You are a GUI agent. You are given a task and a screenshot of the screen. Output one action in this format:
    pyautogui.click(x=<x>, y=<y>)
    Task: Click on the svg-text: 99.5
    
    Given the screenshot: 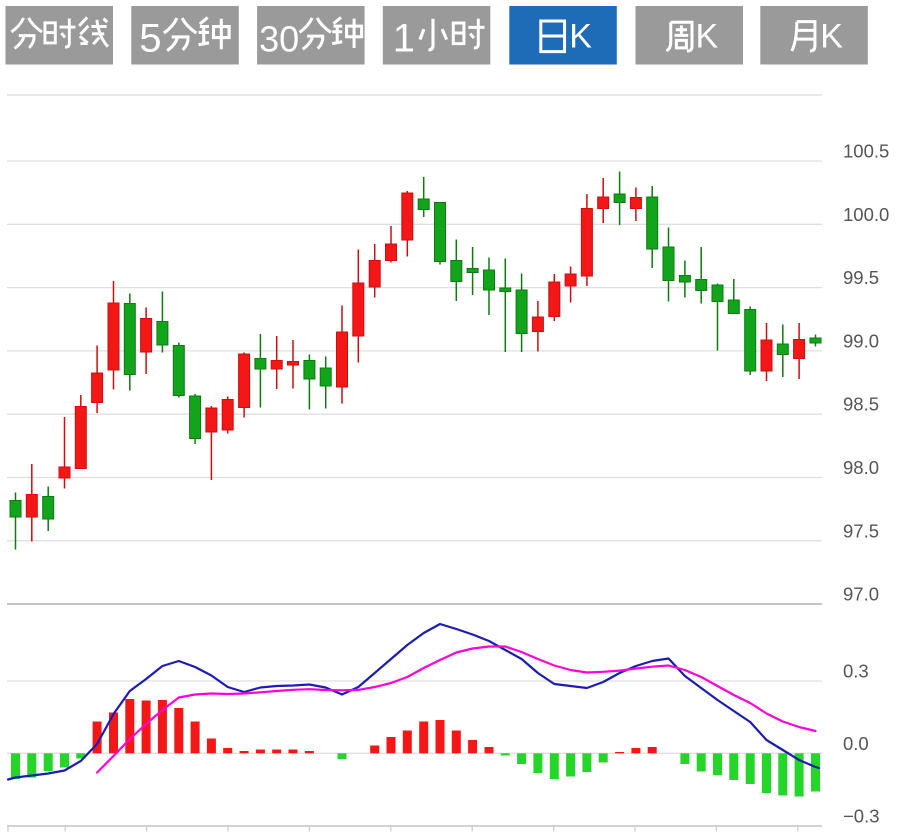 What is the action you would take?
    pyautogui.click(x=861, y=277)
    